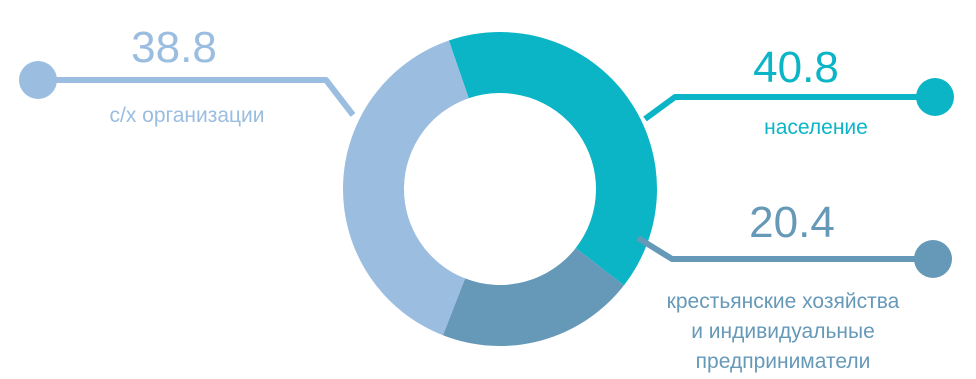  Describe the element at coordinates (186, 115) in the screenshot. I see `category-label-sh-organizacii-1: с/х организации` at that location.